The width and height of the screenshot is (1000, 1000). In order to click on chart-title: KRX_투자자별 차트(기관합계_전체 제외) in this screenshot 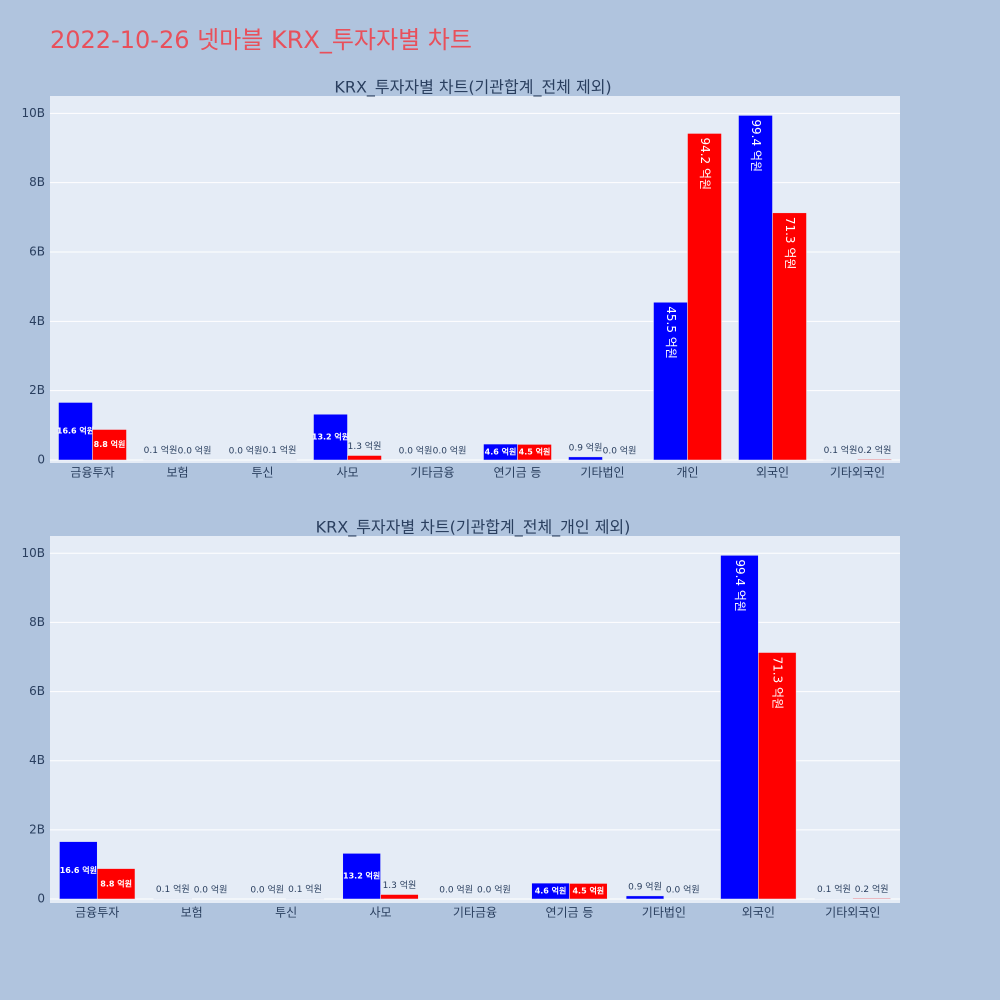, I will do `click(472, 88)`.